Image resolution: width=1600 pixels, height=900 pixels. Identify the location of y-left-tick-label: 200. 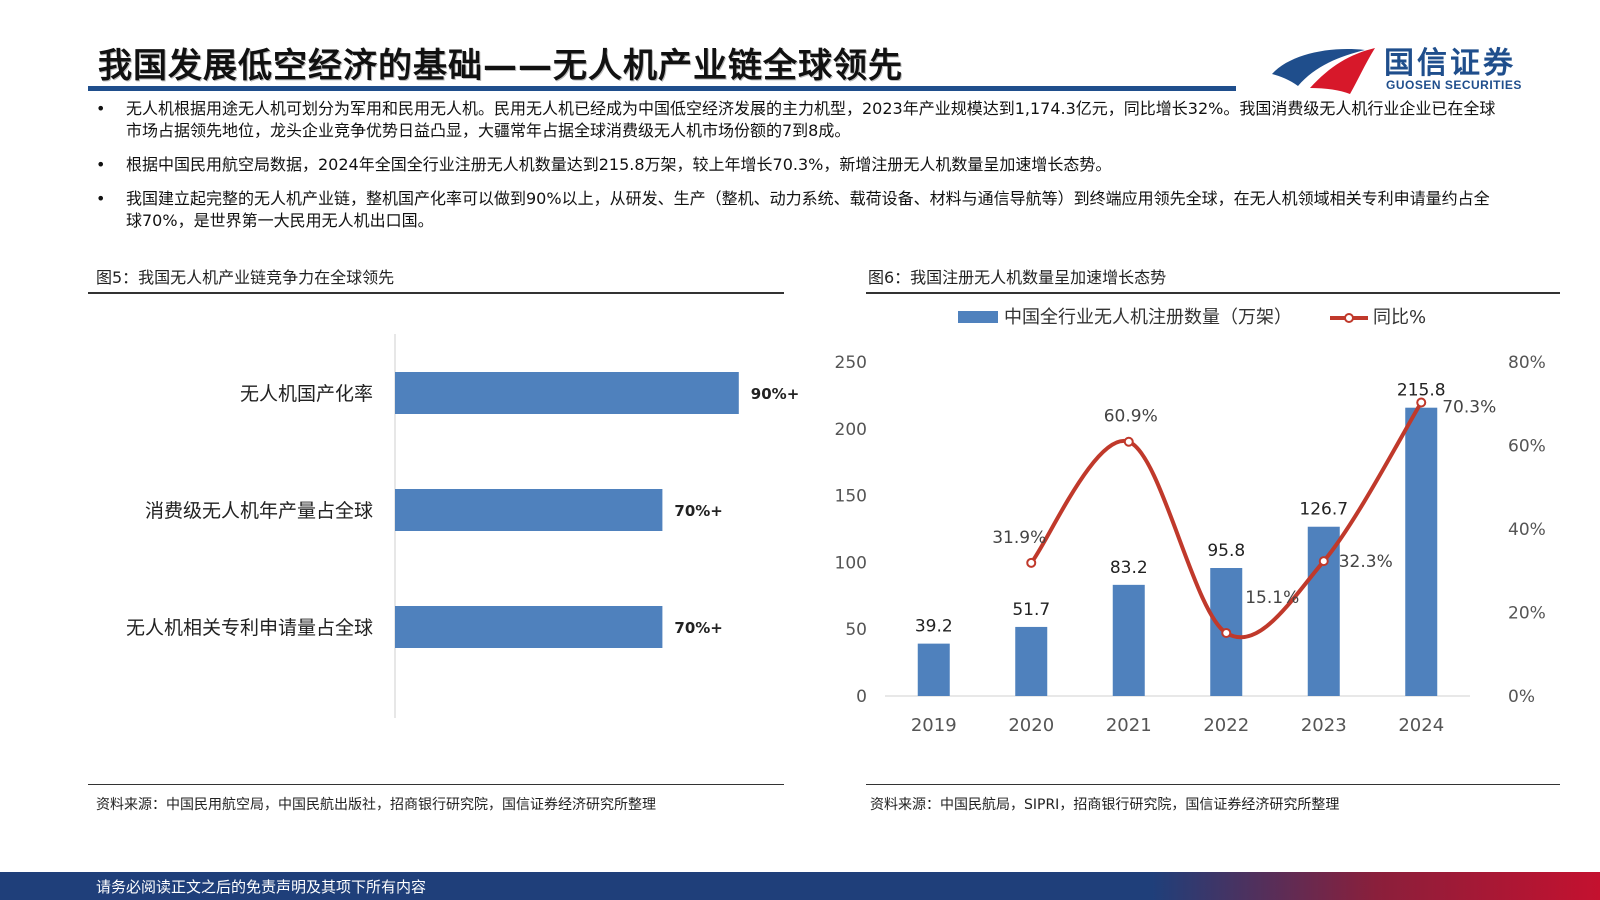
(851, 430).